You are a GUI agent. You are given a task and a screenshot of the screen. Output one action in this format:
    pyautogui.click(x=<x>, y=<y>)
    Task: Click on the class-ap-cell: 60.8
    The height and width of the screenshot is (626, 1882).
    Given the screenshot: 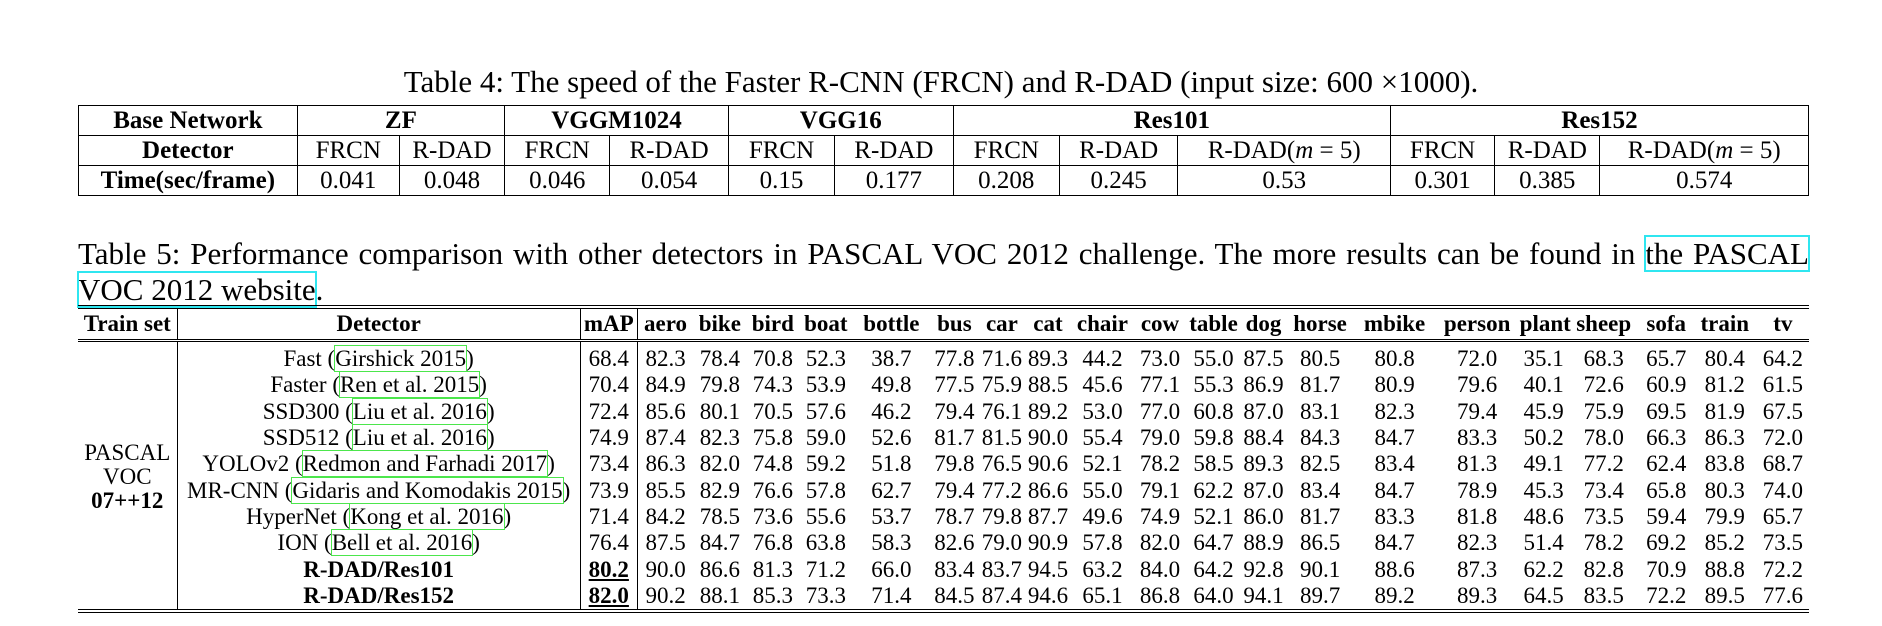 What is the action you would take?
    pyautogui.click(x=1213, y=411)
    